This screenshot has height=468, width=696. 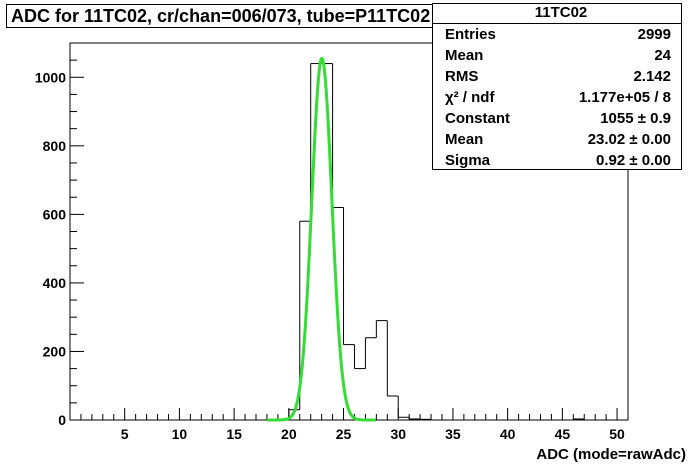 I want to click on x-tick-label: 45, so click(x=563, y=434).